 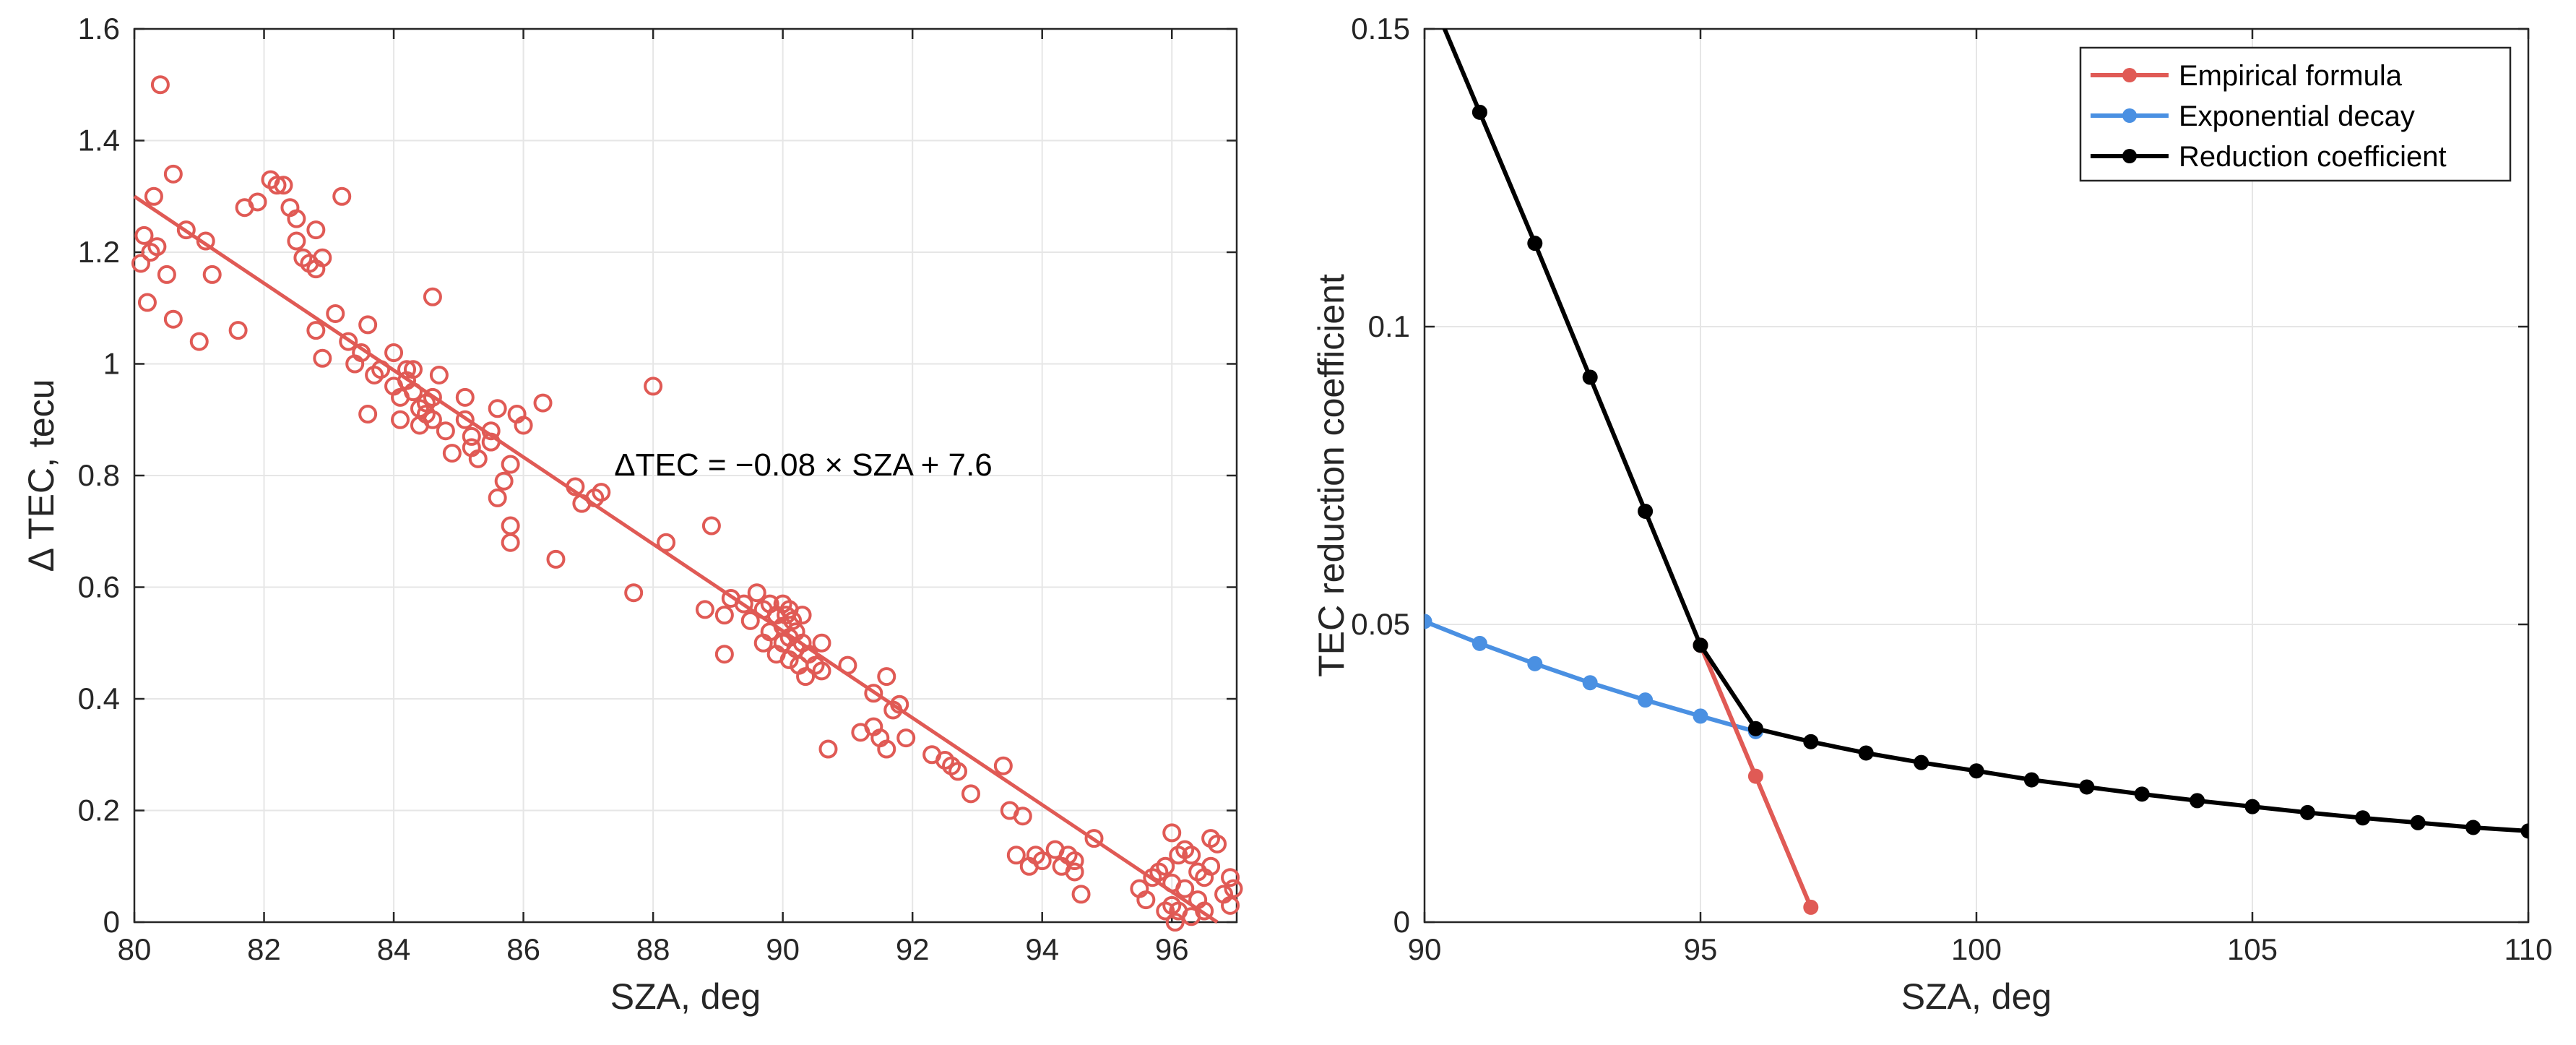 What do you see at coordinates (1380, 29) in the screenshot?
I see `right-y-tick-label: 0.15` at bounding box center [1380, 29].